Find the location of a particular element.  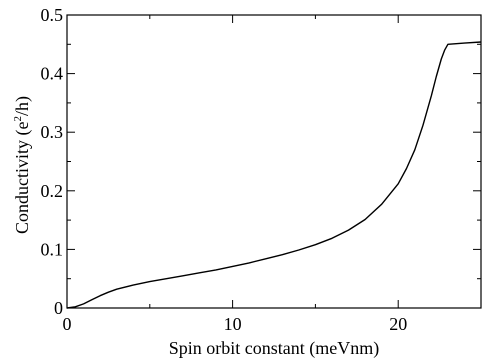

x-tick-label: 20 is located at coordinates (398, 324).